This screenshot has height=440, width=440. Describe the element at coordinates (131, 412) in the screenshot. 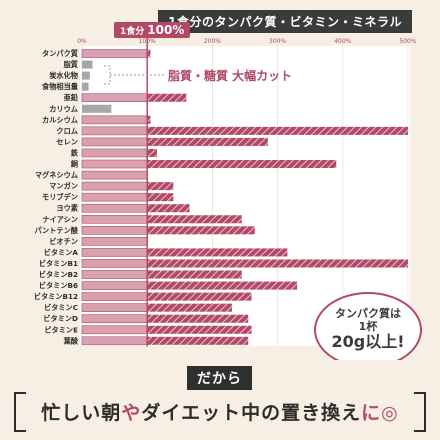

I see `cta-part2: や` at that location.